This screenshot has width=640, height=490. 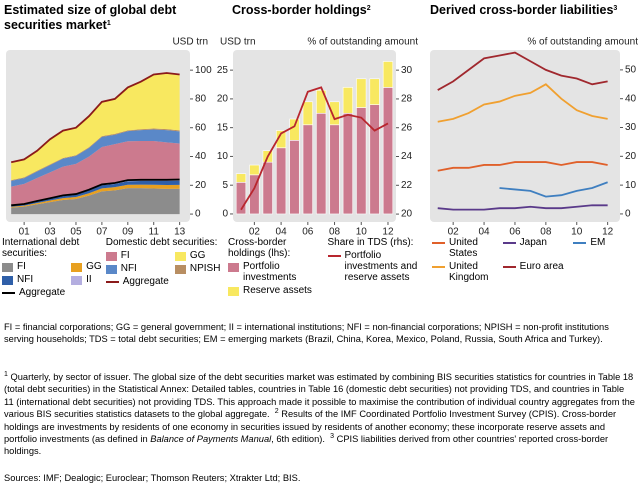 I want to click on y2-tick-label: 20, so click(x=407, y=214).